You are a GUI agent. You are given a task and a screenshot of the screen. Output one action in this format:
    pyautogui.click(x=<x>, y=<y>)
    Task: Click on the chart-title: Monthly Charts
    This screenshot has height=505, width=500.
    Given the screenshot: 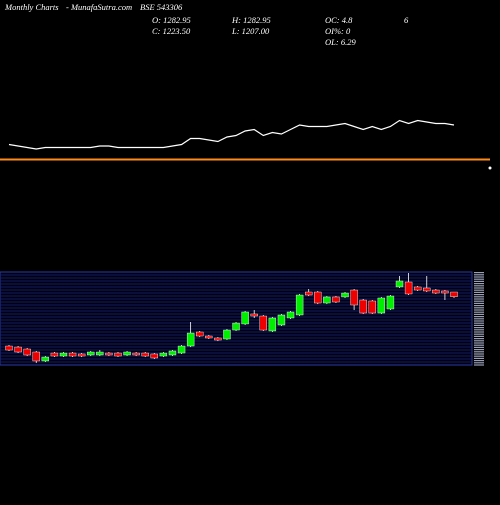 What is the action you would take?
    pyautogui.click(x=31, y=7)
    